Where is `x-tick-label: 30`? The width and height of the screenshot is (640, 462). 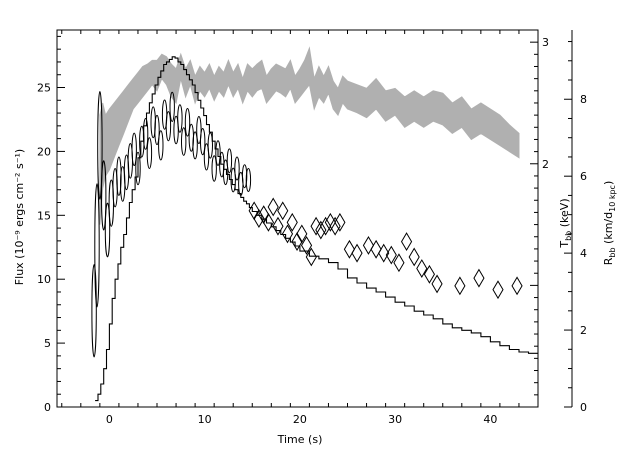 x-tick-label: 30 is located at coordinates (395, 419).